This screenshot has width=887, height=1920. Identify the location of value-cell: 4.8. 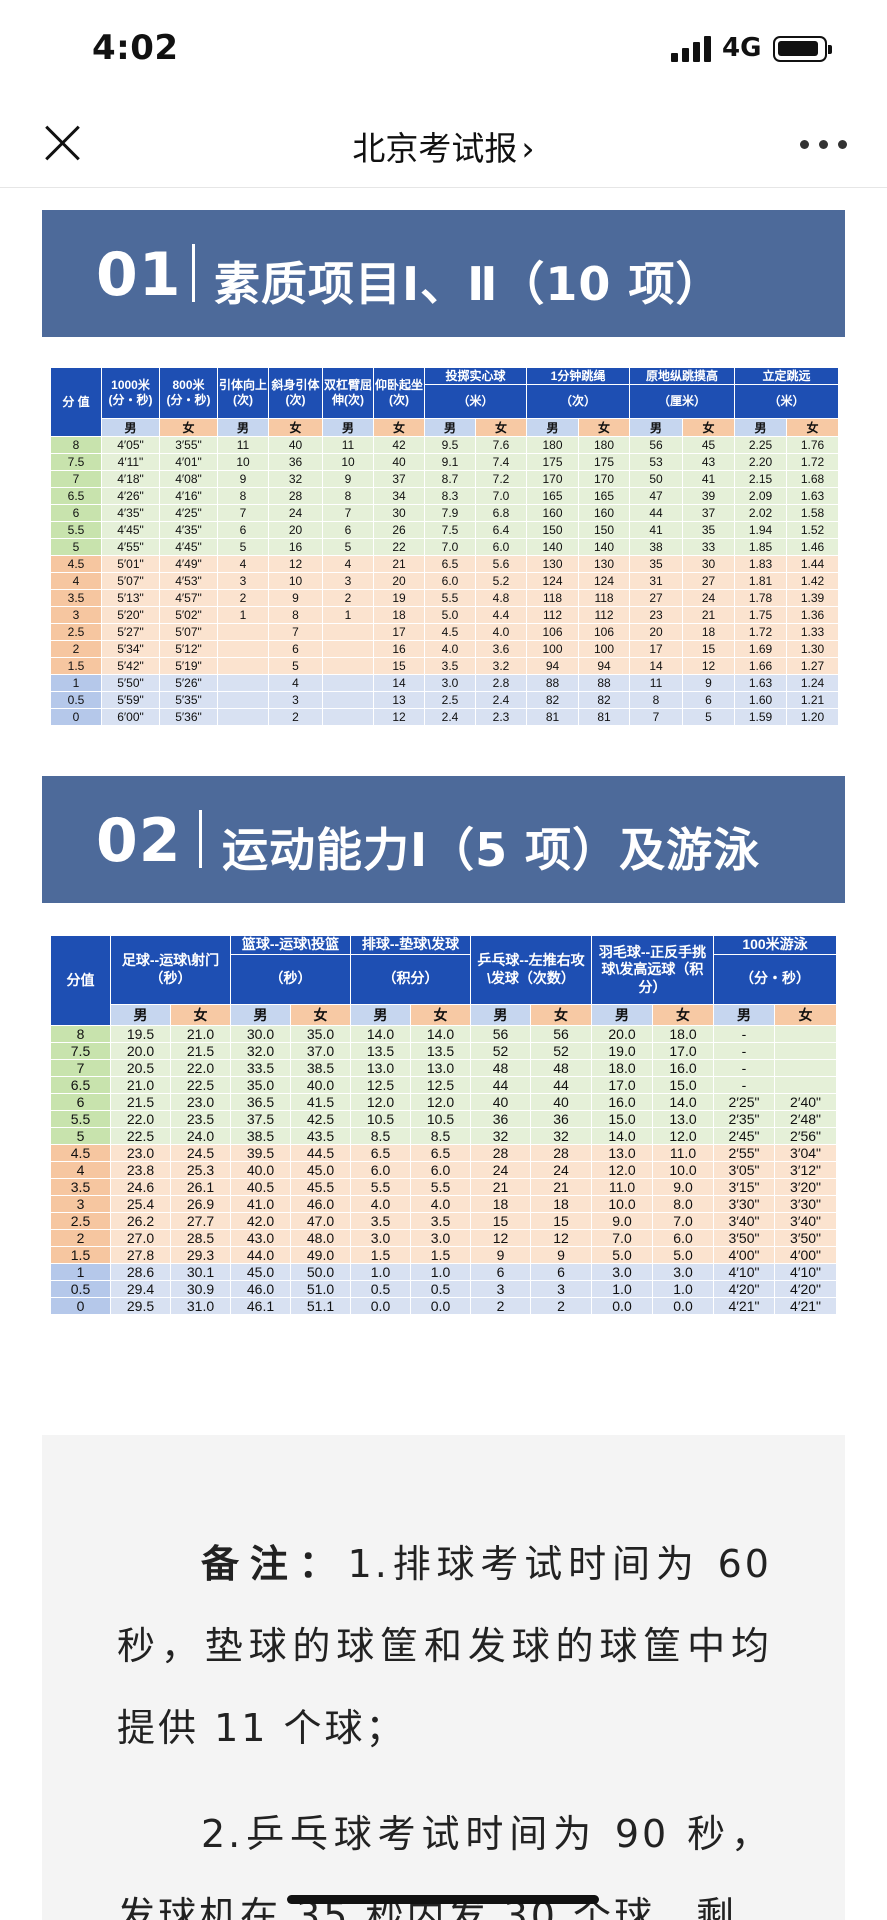
(501, 598).